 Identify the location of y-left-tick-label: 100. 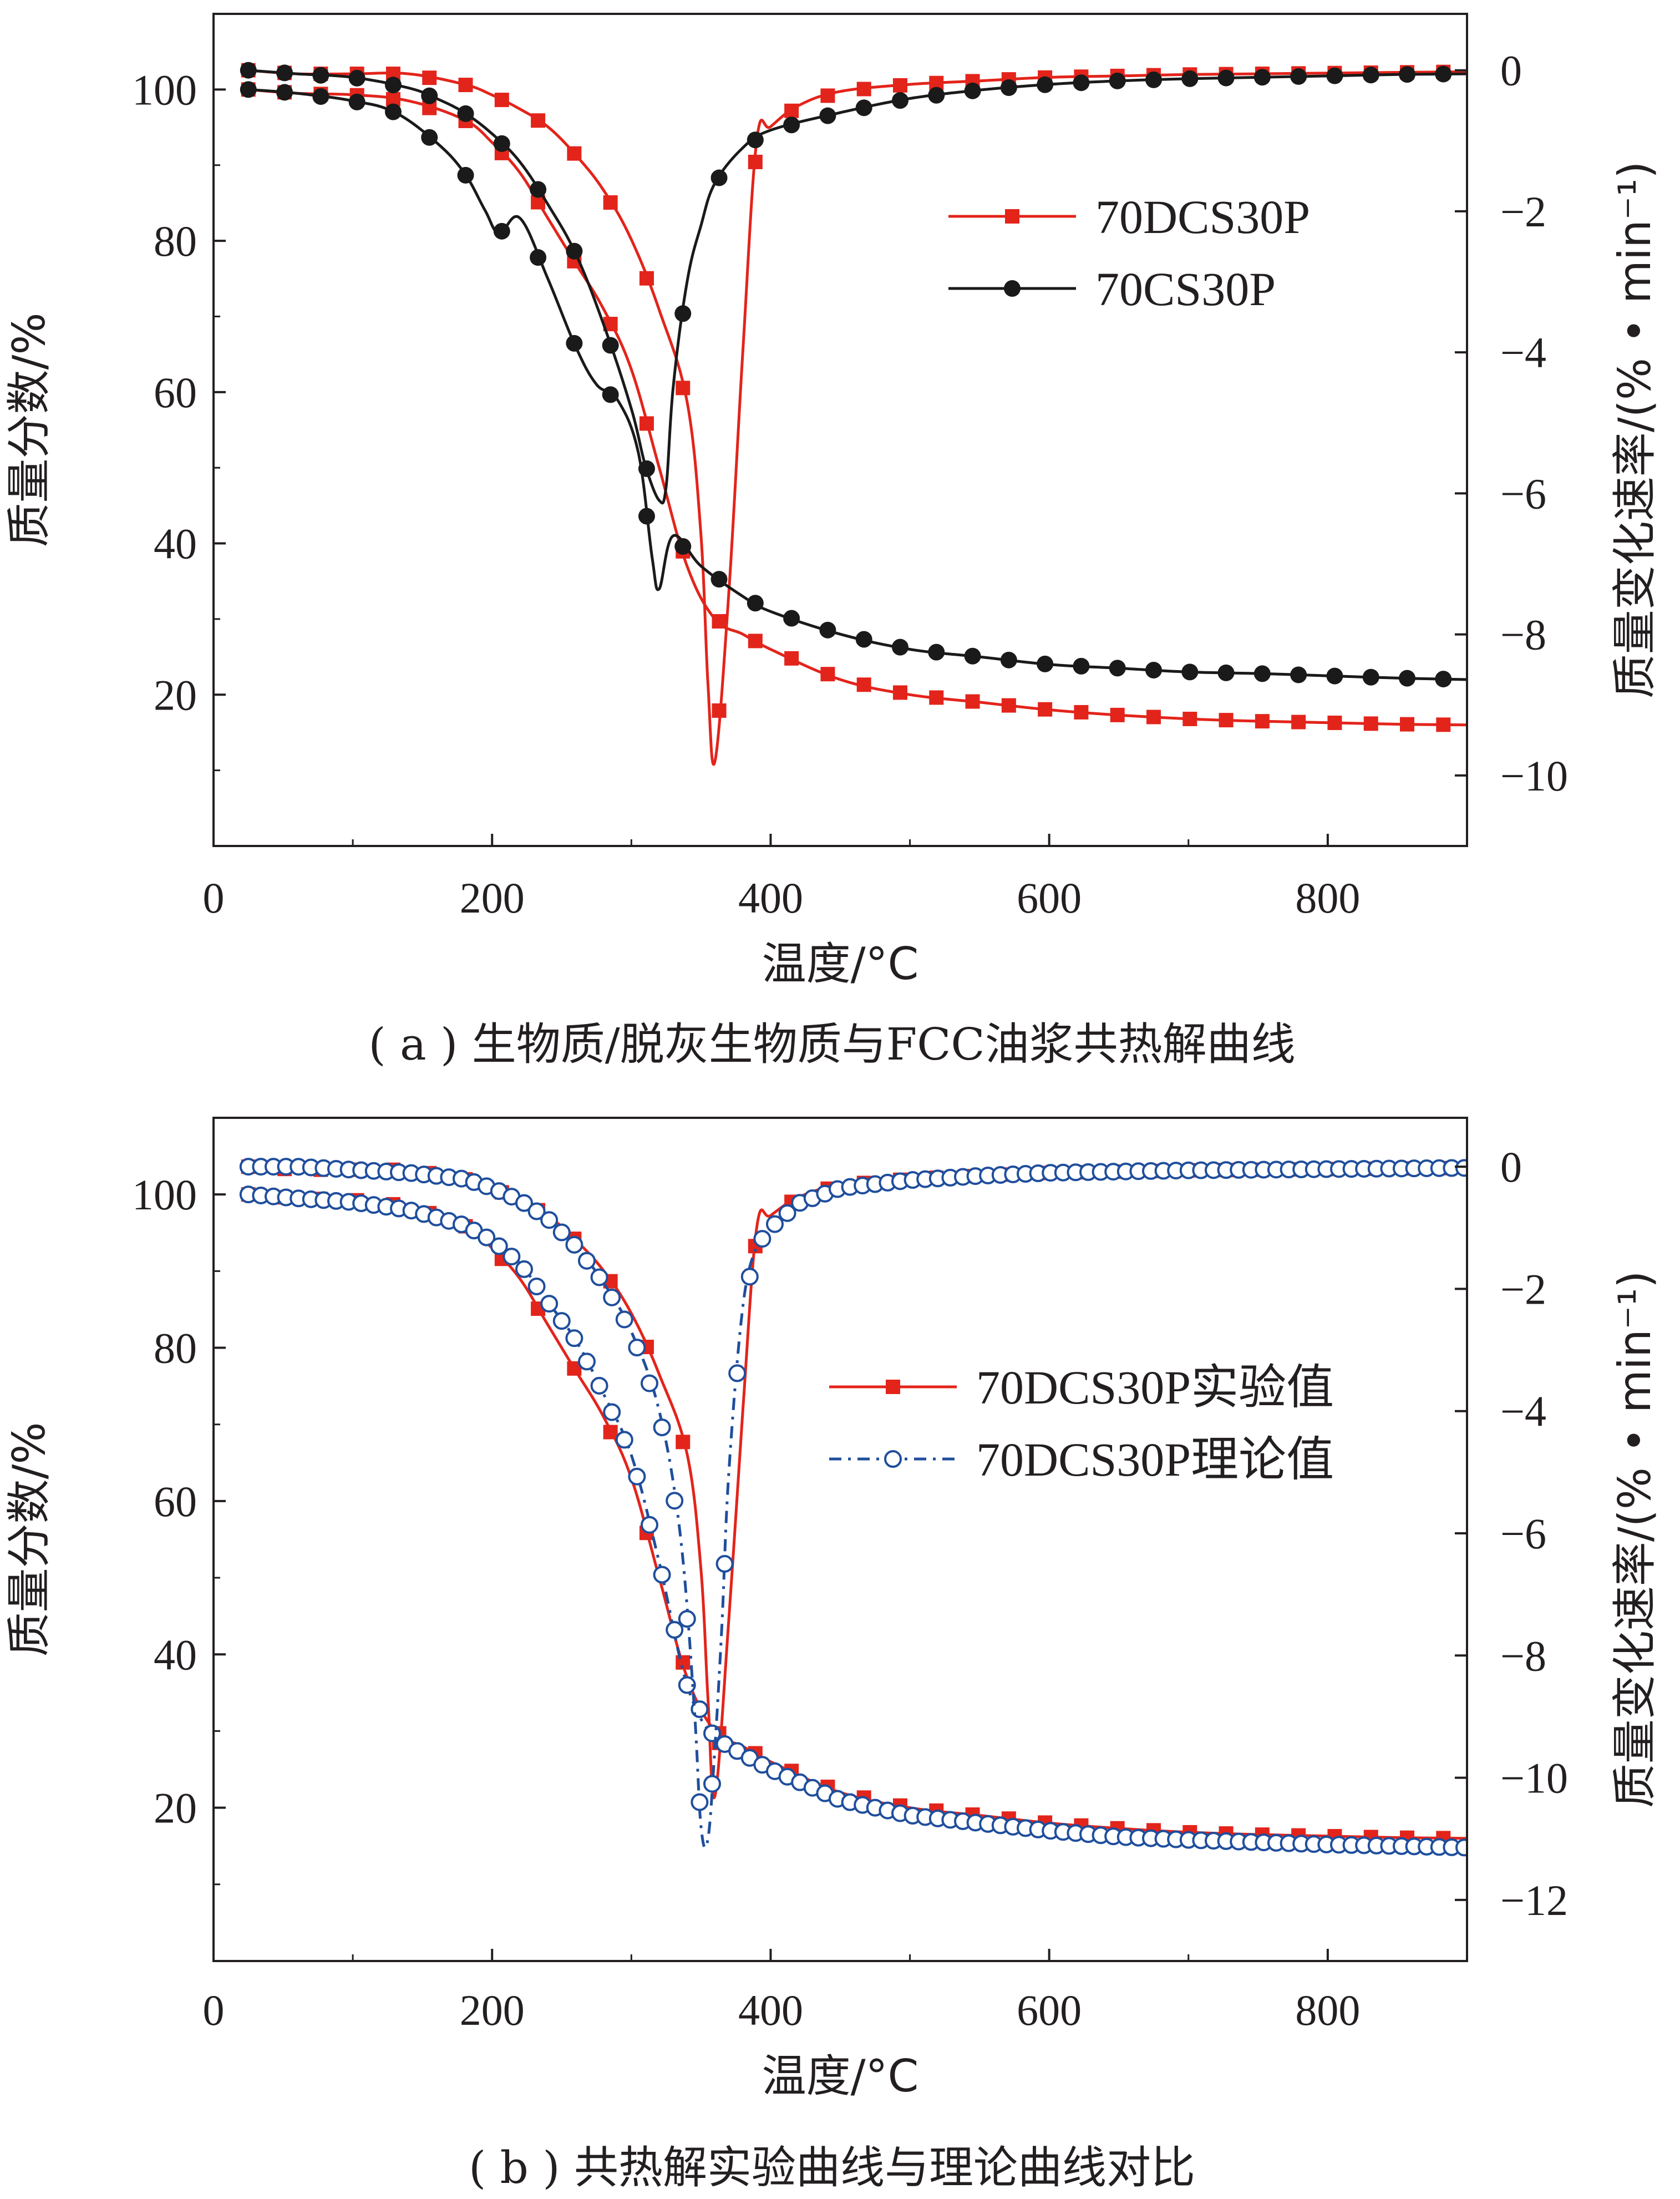
(164, 90).